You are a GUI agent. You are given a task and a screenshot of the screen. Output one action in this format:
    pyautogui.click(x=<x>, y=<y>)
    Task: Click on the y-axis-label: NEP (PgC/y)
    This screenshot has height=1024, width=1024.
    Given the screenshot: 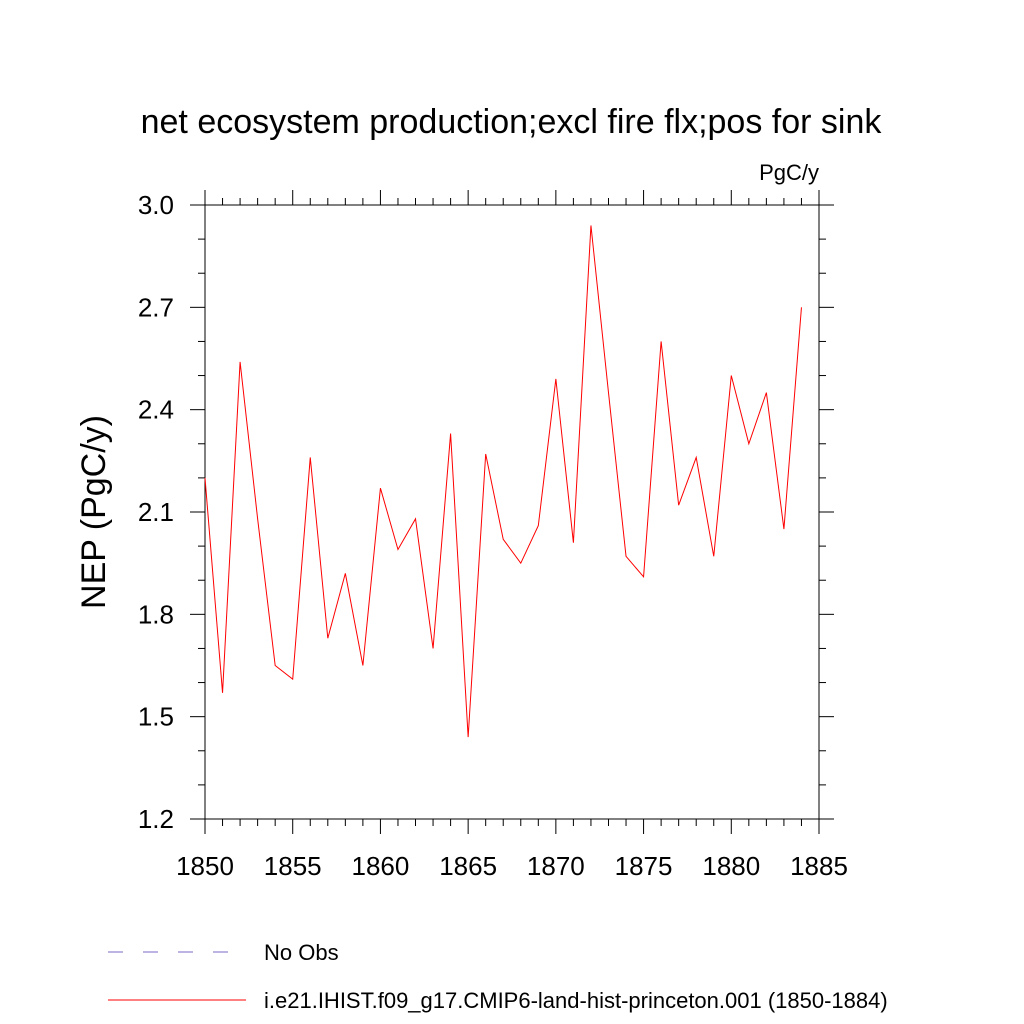 What is the action you would take?
    pyautogui.click(x=94, y=512)
    